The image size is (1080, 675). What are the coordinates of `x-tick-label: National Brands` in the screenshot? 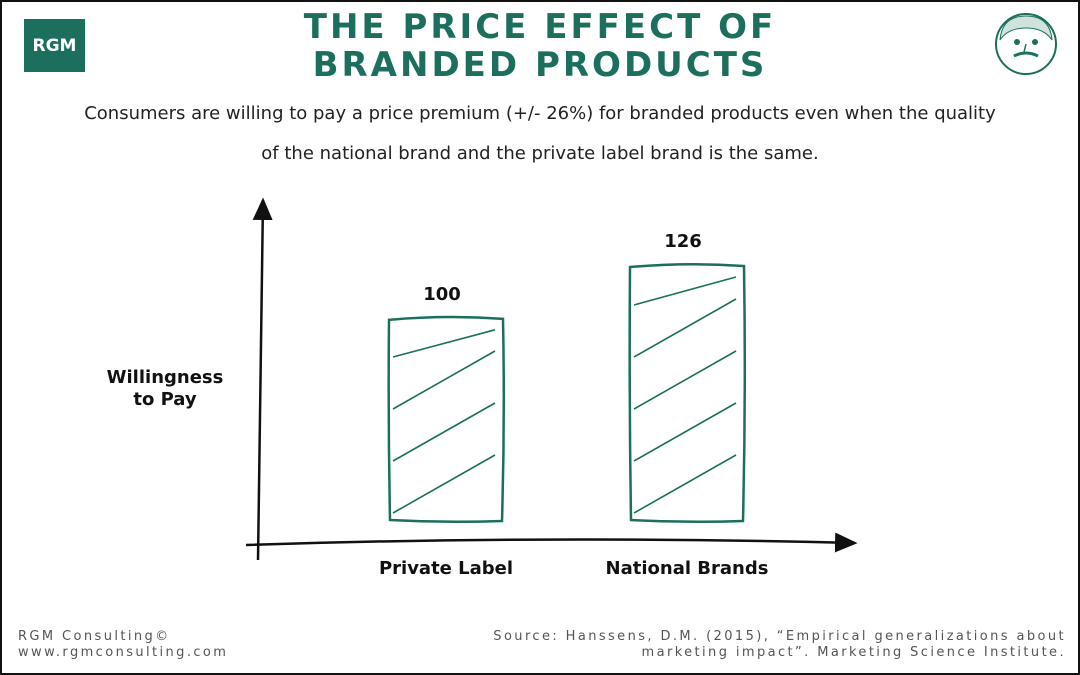 It's located at (687, 568).